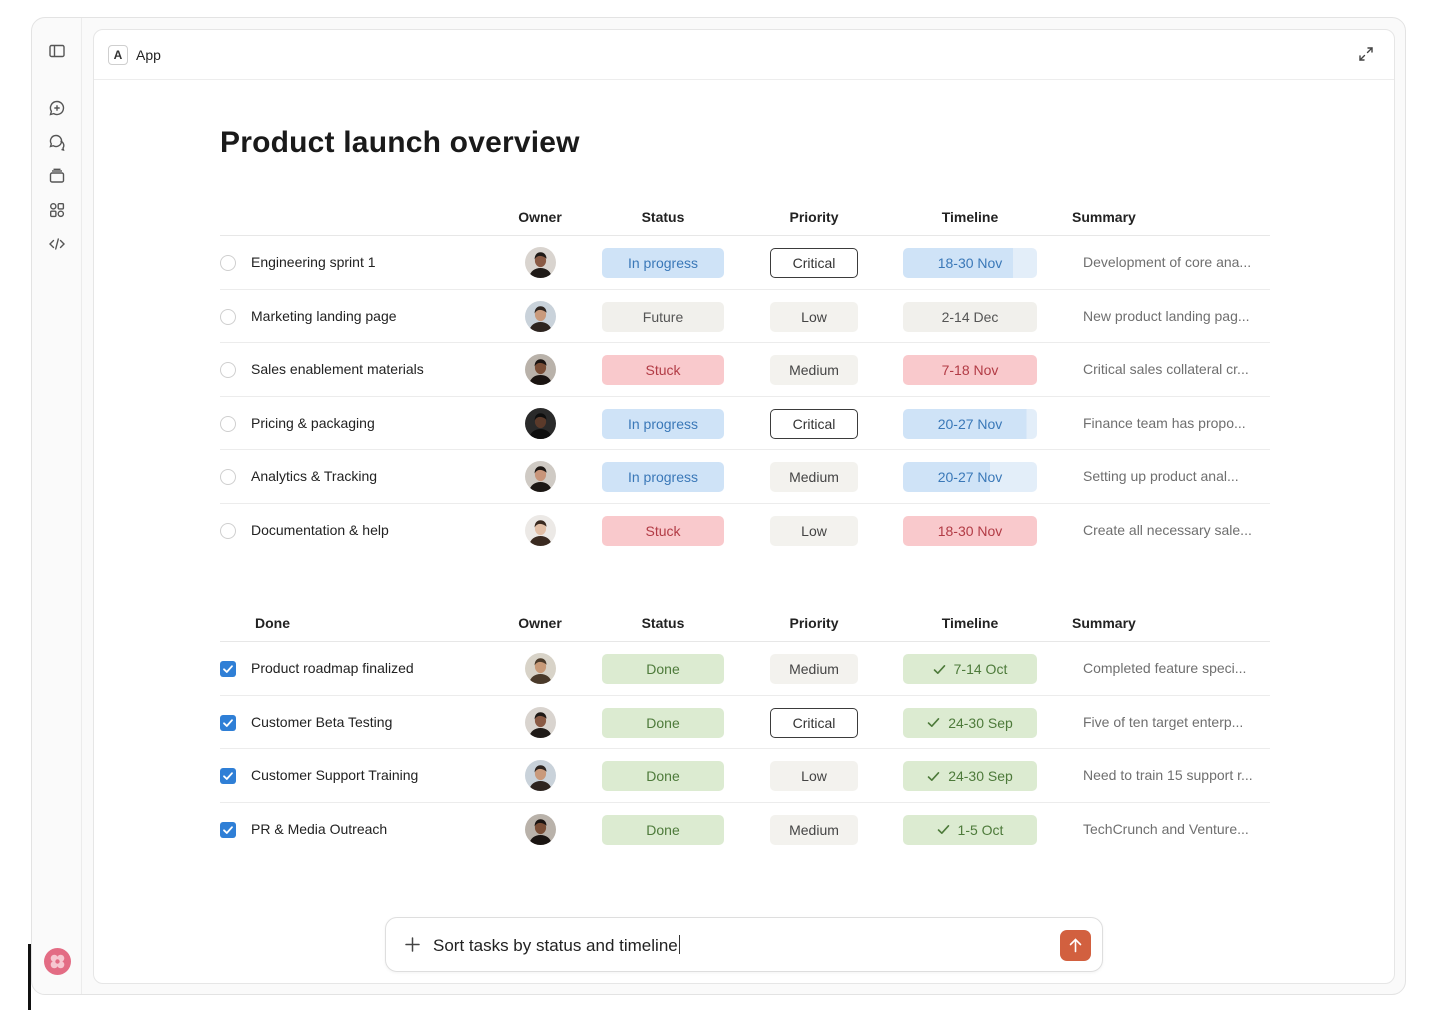  What do you see at coordinates (324, 315) in the screenshot?
I see `task-name: Marketing landing page` at bounding box center [324, 315].